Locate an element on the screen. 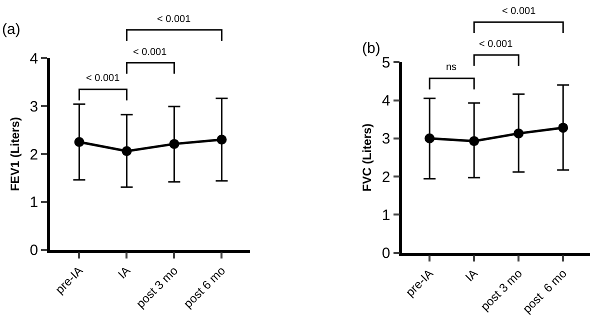  annotation: ns is located at coordinates (451, 67).